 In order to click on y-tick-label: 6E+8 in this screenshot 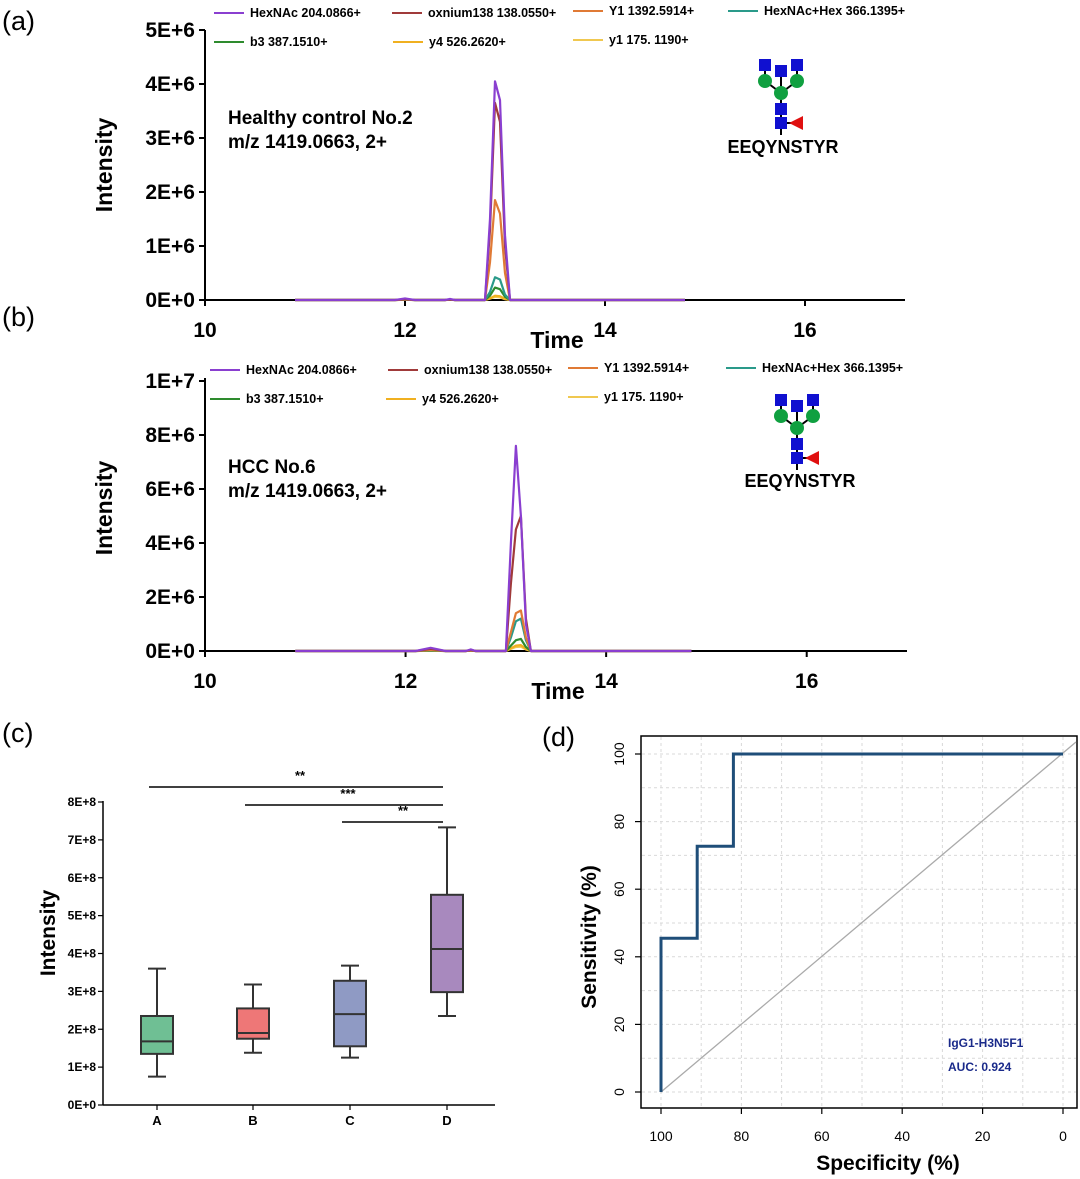, I will do `click(82, 878)`.